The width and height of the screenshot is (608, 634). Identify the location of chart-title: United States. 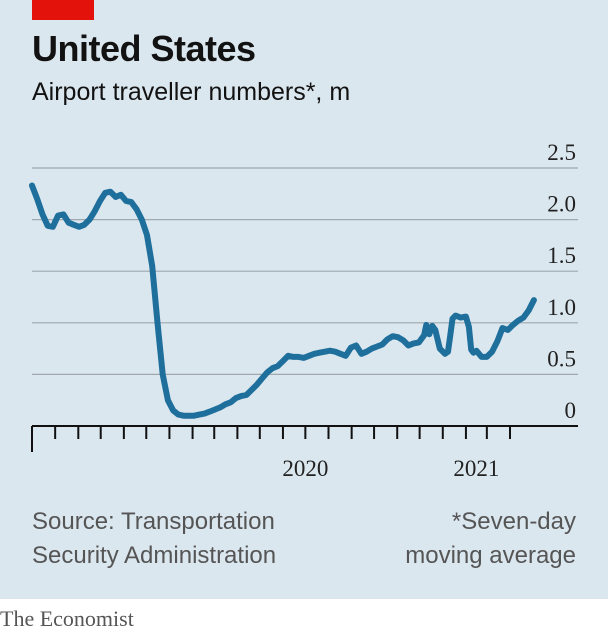
(144, 48).